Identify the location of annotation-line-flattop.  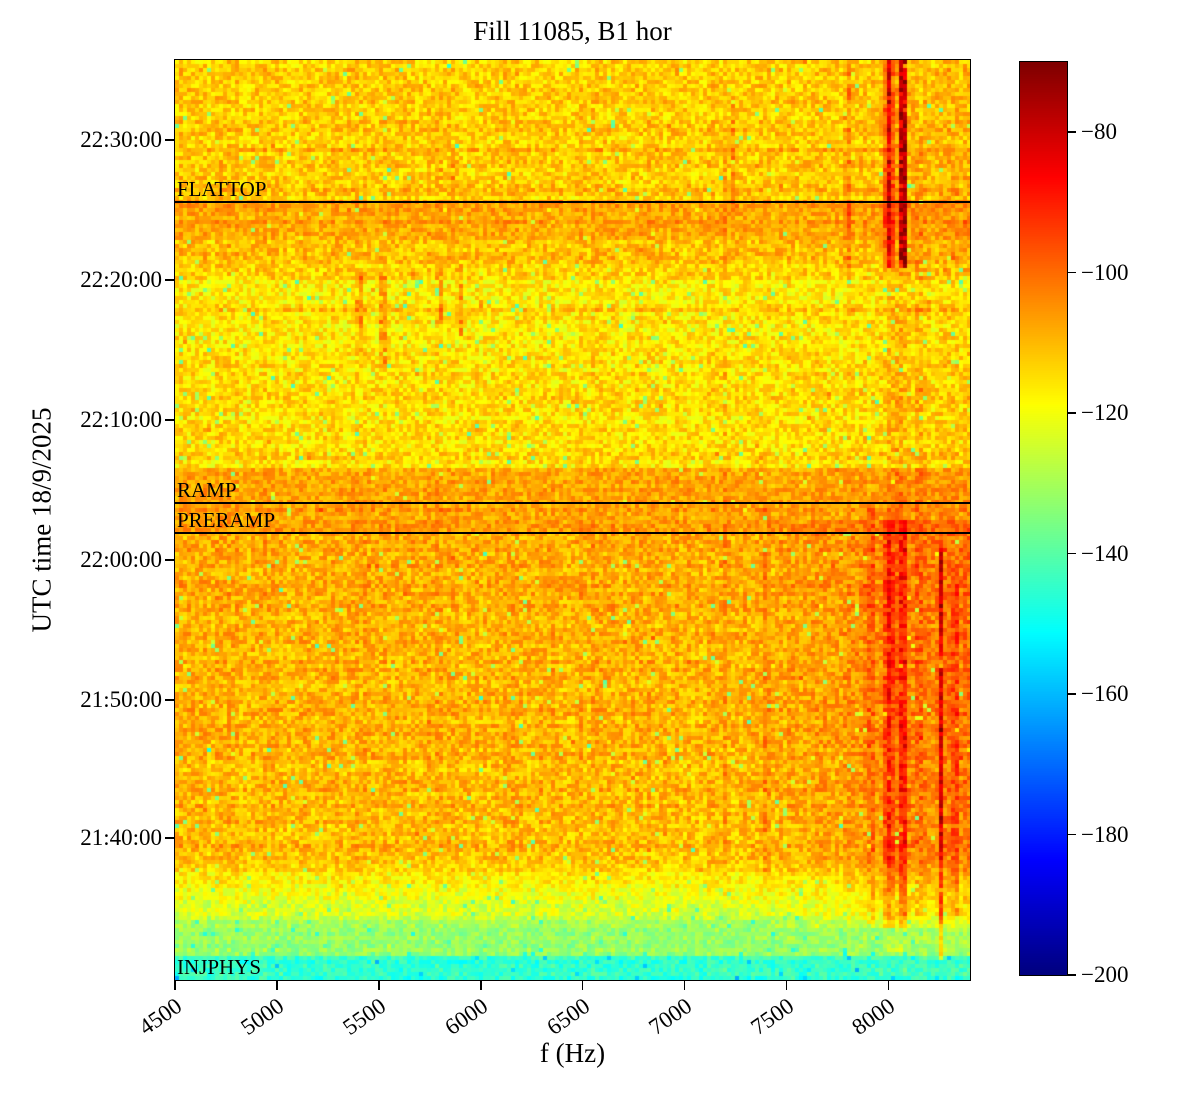
(572, 202).